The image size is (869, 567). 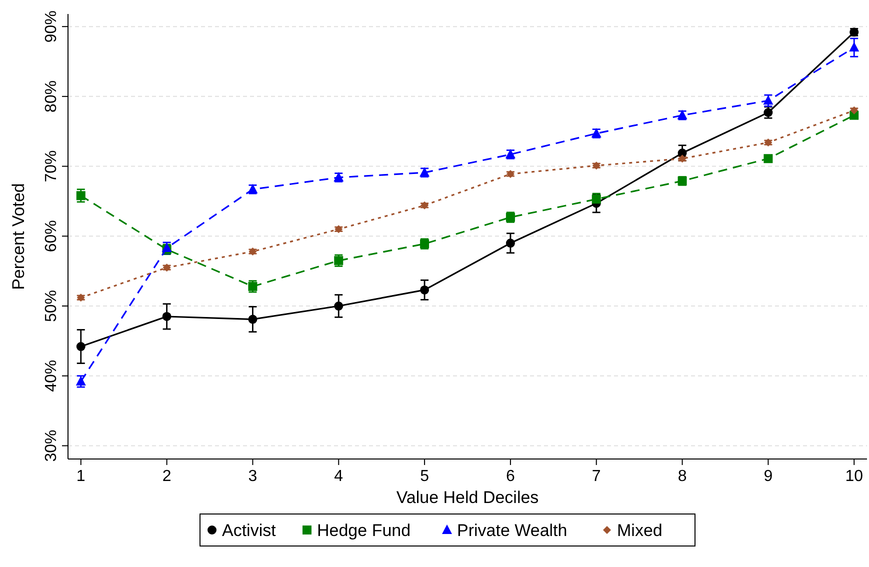 I want to click on x-tick-label: 8, so click(x=682, y=476).